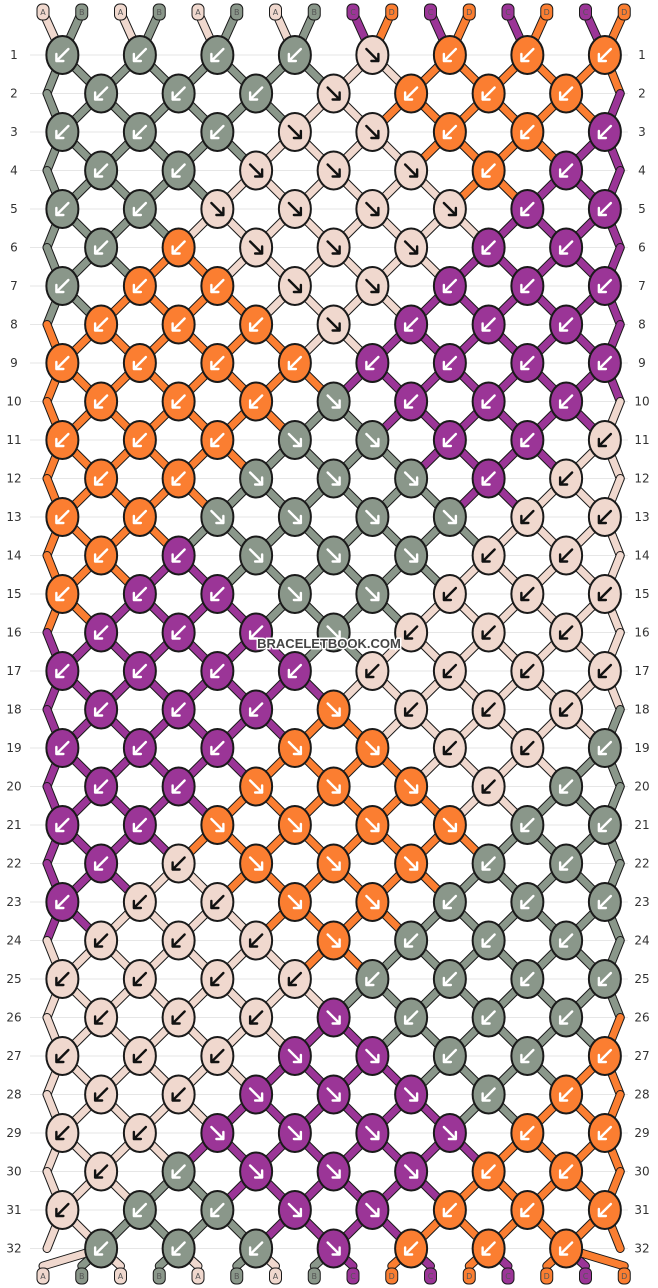  Describe the element at coordinates (642, 325) in the screenshot. I see `row-label-right: 8` at that location.